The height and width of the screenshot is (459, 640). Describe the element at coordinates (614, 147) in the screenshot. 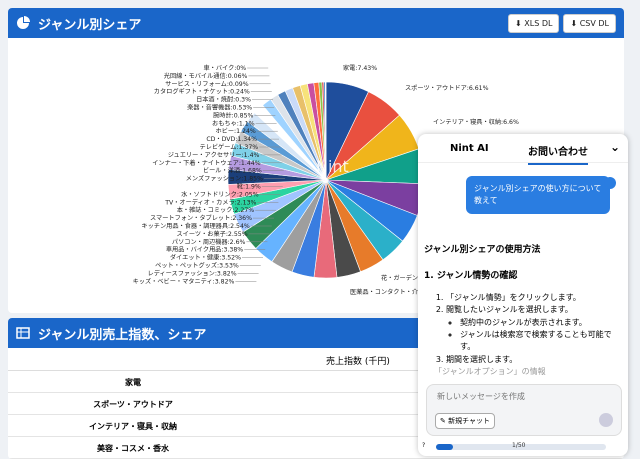

I see `chevron-down-icon: ⌄` at that location.